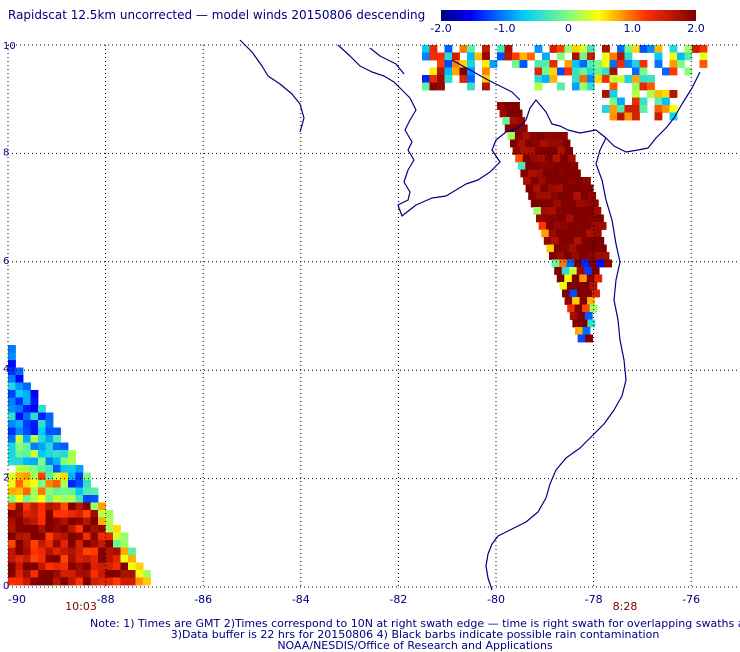  What do you see at coordinates (696, 28) in the screenshot?
I see `colorbar-tick-label: 2.0` at bounding box center [696, 28].